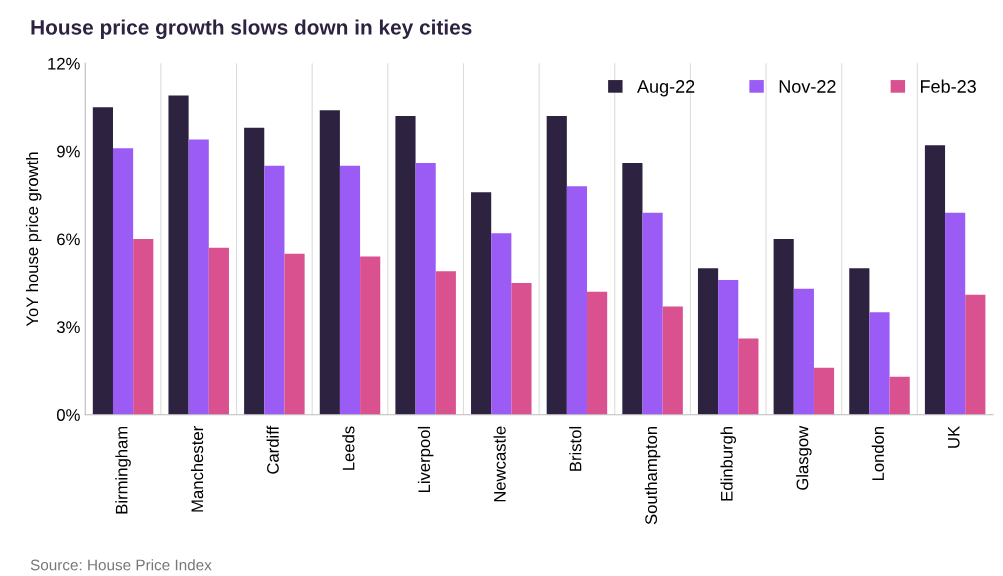 The height and width of the screenshot is (576, 1003). What do you see at coordinates (68, 415) in the screenshot?
I see `y-tick-label: 0%` at bounding box center [68, 415].